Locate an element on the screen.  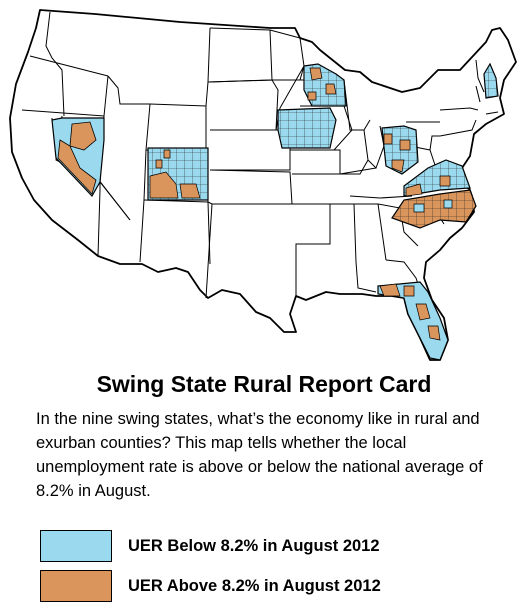
virginia is located at coordinates (437, 178).